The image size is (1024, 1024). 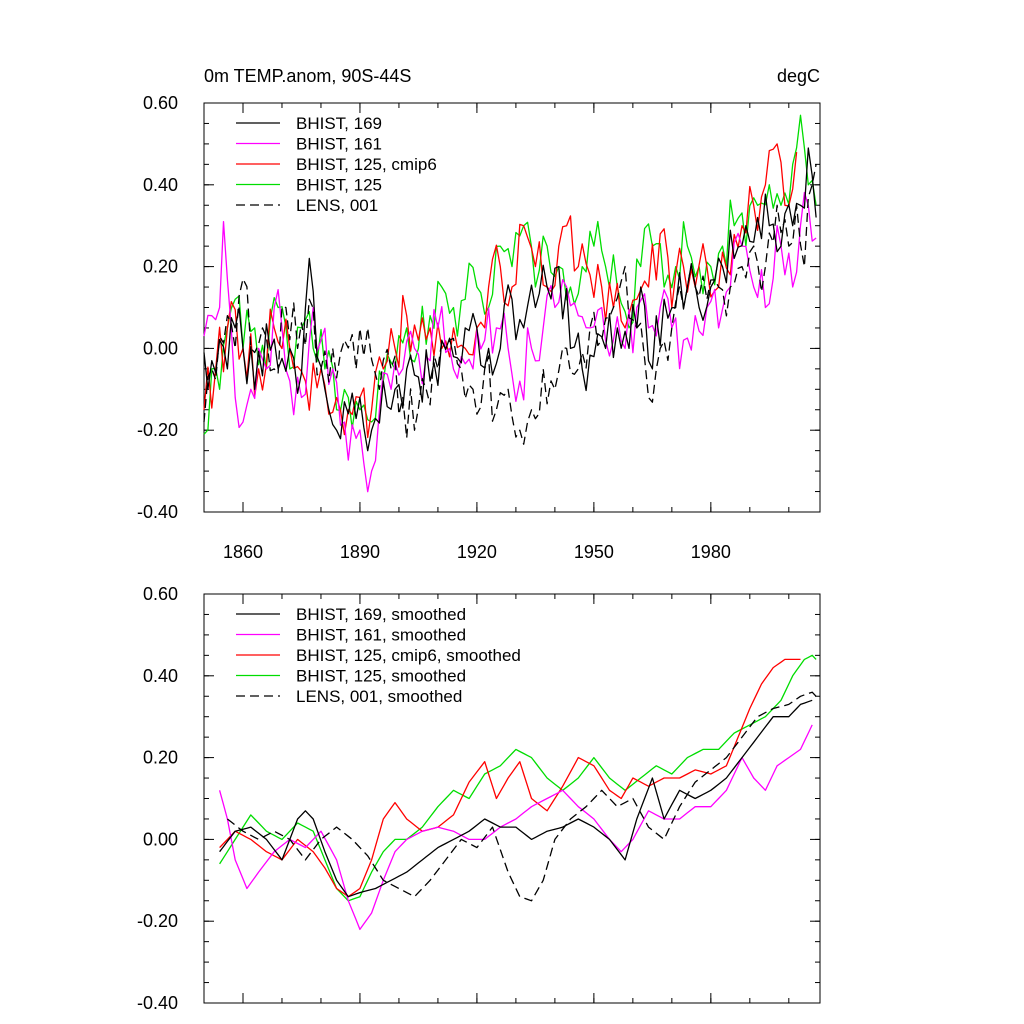 What do you see at coordinates (243, 552) in the screenshot?
I see `x-tick-label: 1860` at bounding box center [243, 552].